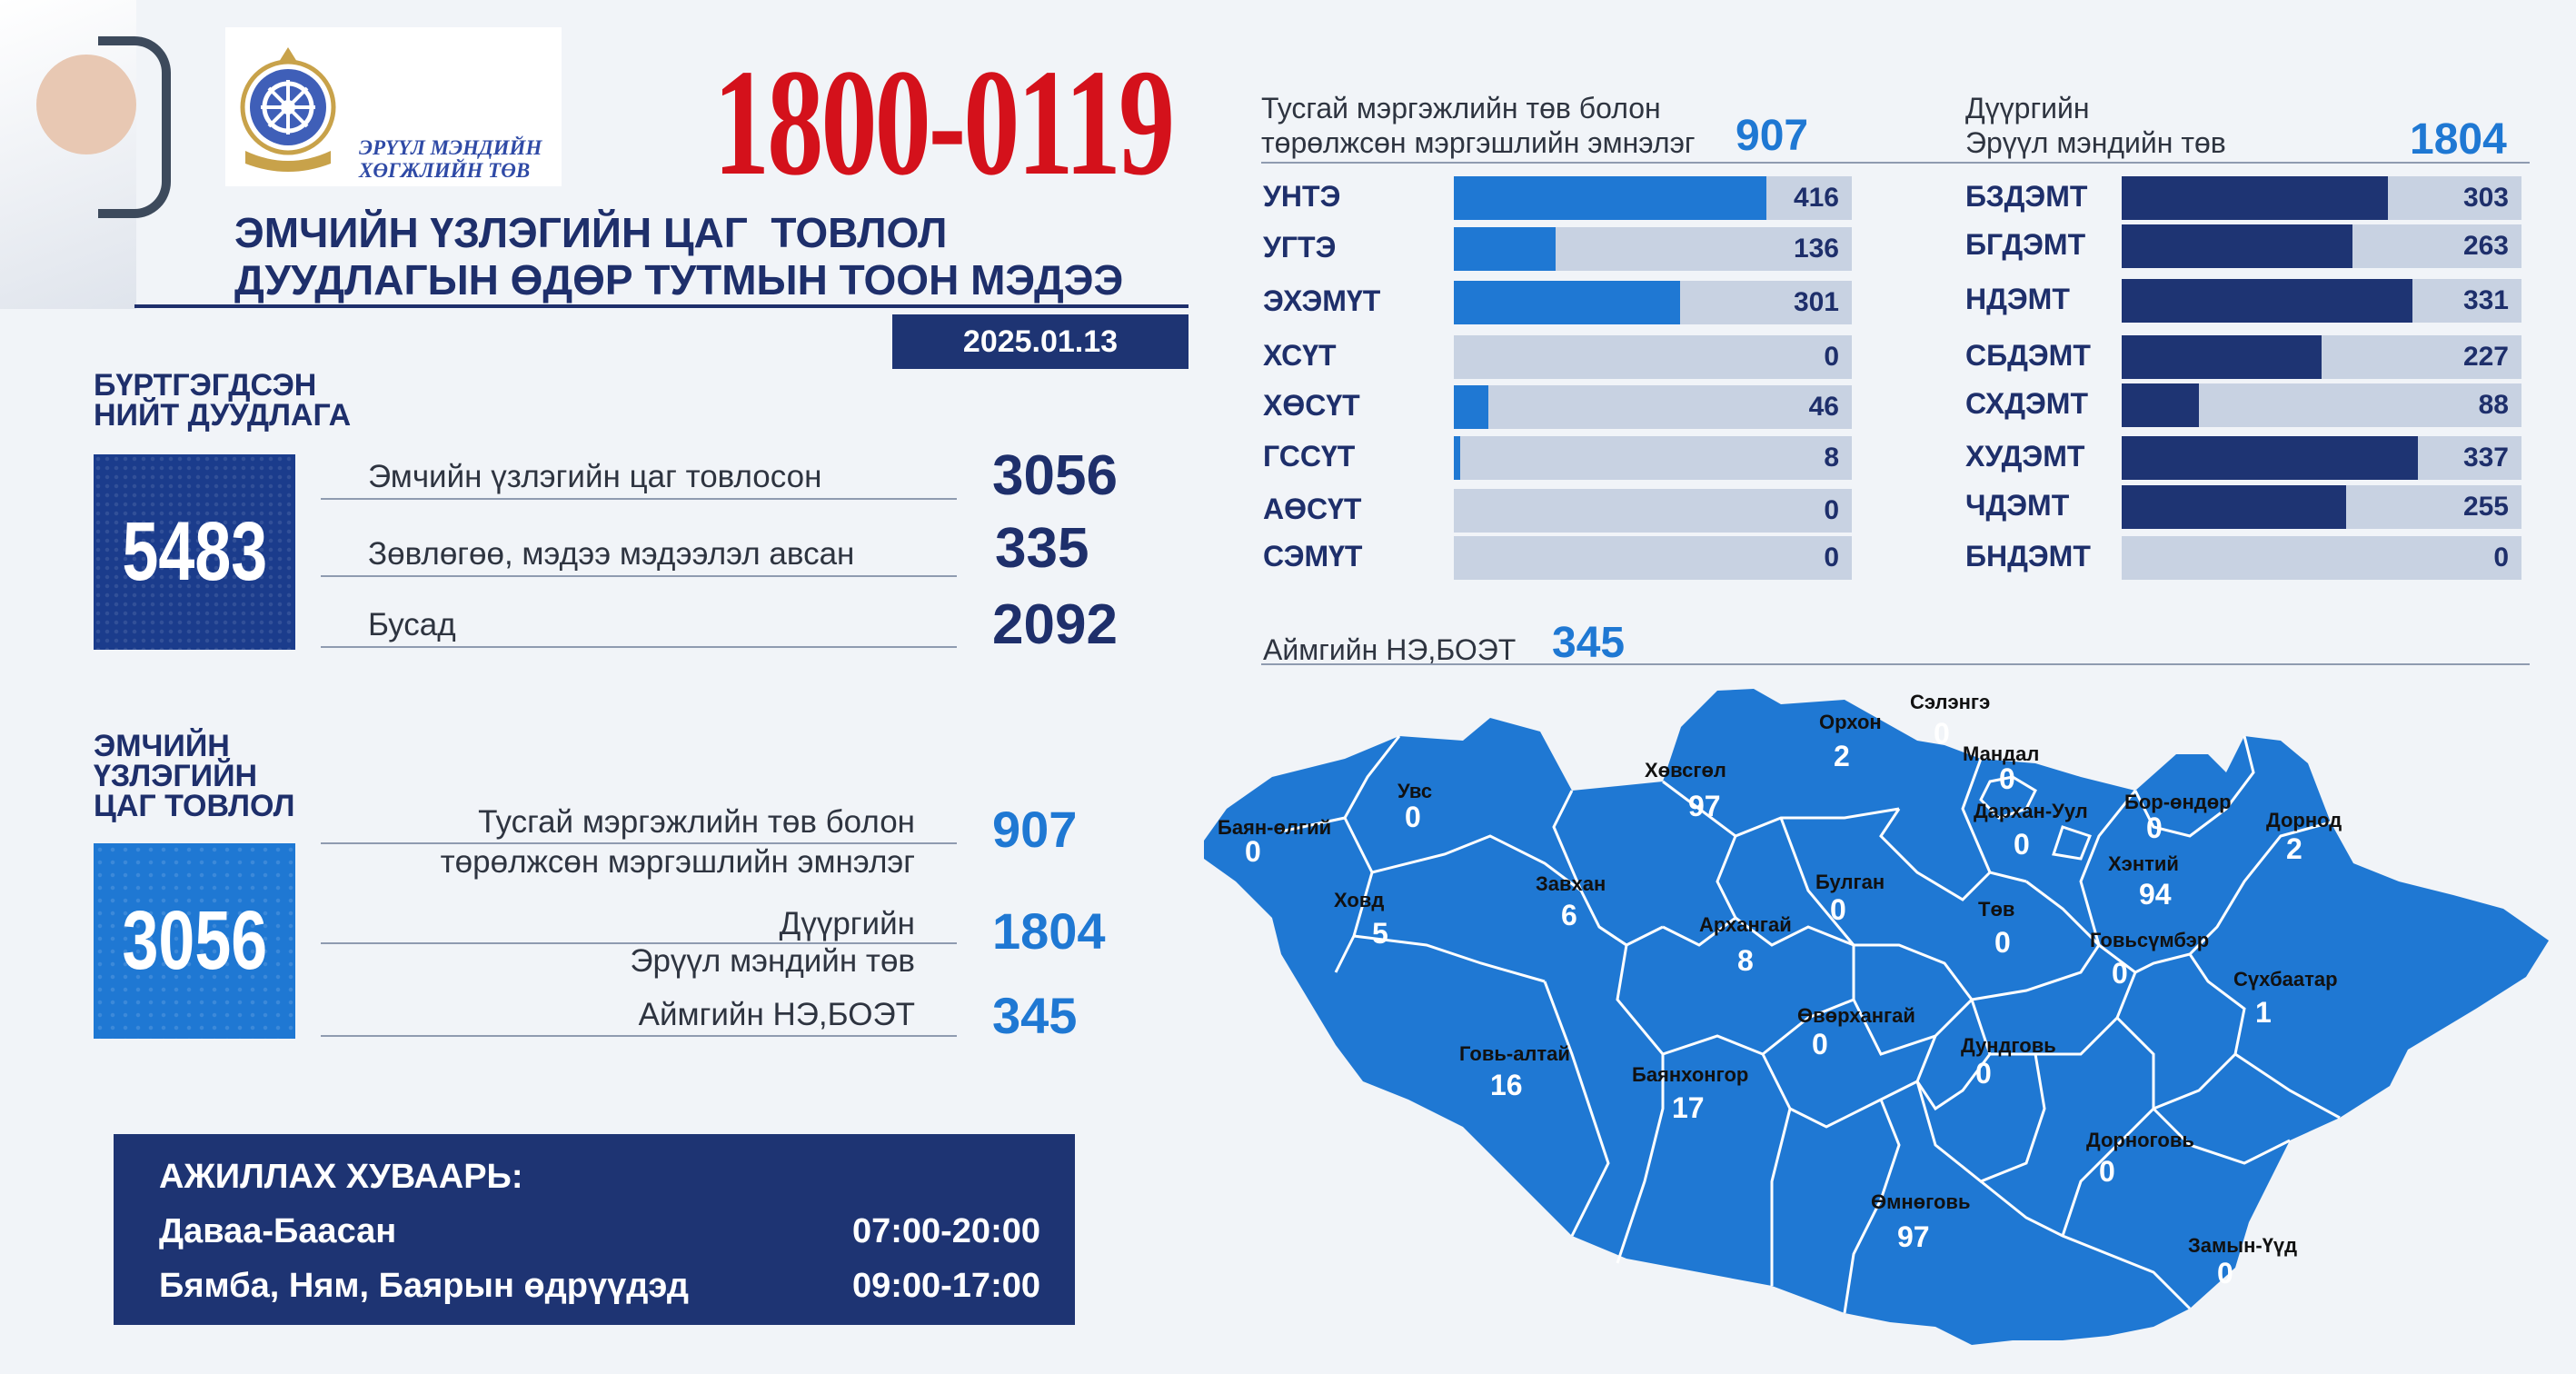  I want to click on appointments-row-3-rule, so click(639, 1036).